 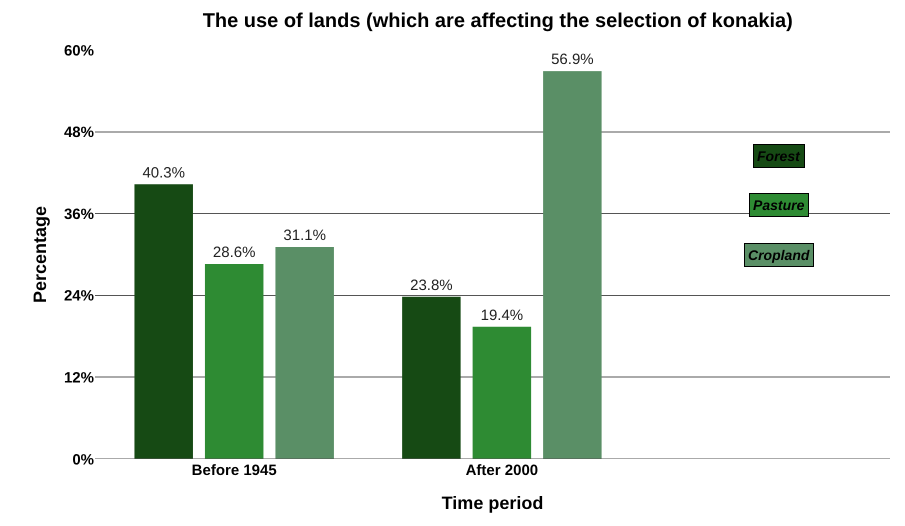 What do you see at coordinates (163, 173) in the screenshot?
I see `data-label: 40.3%` at bounding box center [163, 173].